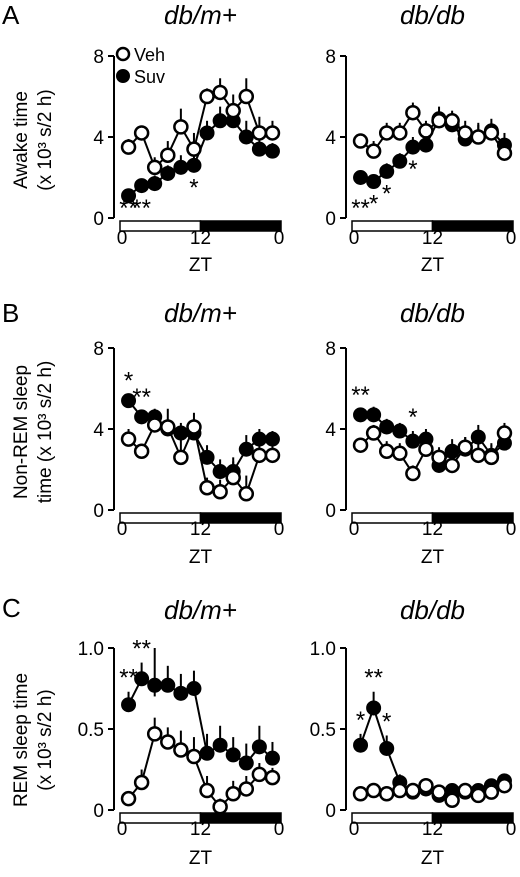 Image resolution: width=520 pixels, height=877 pixels. Describe the element at coordinates (91, 730) in the screenshot. I see `y-tick-label: 0.5` at that location.